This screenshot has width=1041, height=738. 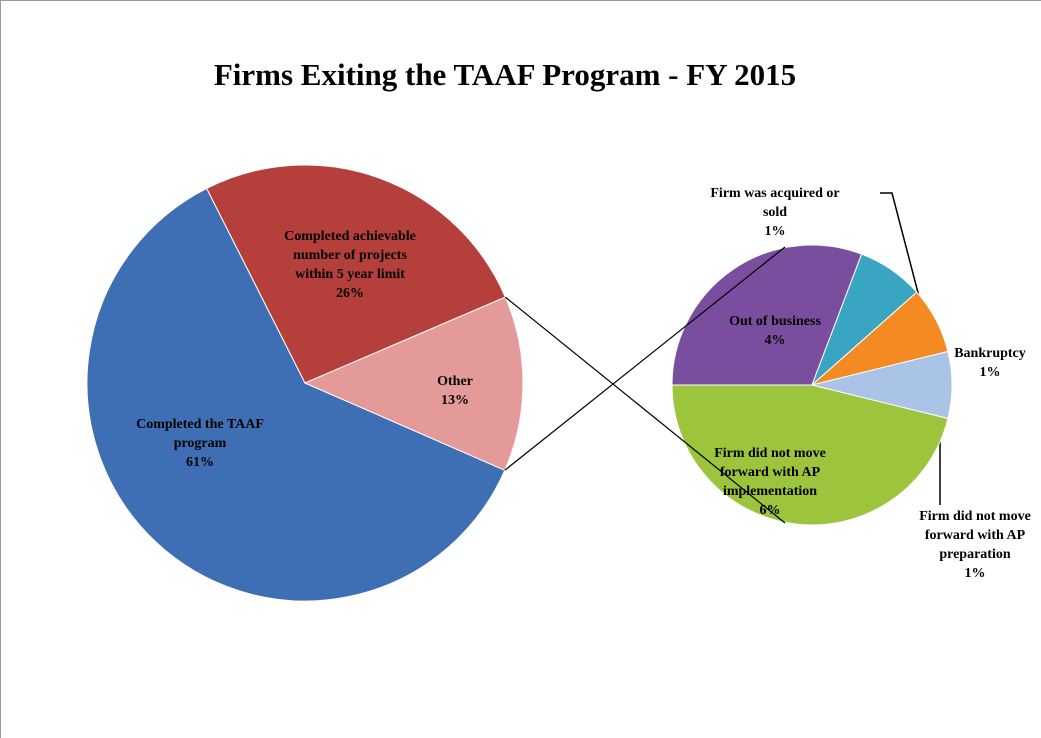 I want to click on chart-title: Firms Exiting the TAAF Program - FY 2015, so click(x=505, y=74).